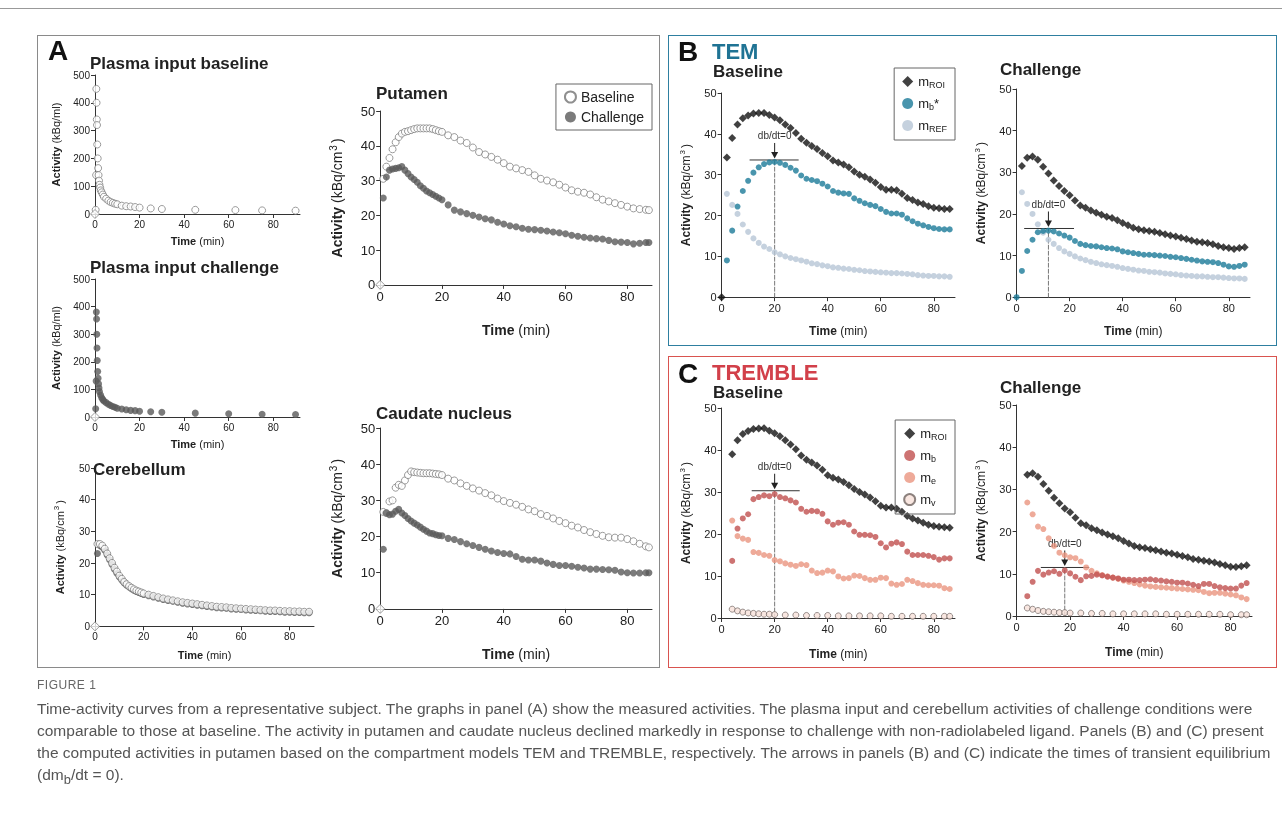 The height and width of the screenshot is (825, 1282). I want to click on y-axis-title: Activity (kBq/ml), so click(55, 144).